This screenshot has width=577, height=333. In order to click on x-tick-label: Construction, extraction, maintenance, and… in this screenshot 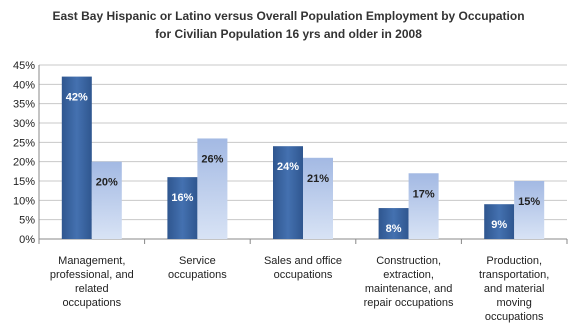, I will do `click(409, 282)`.